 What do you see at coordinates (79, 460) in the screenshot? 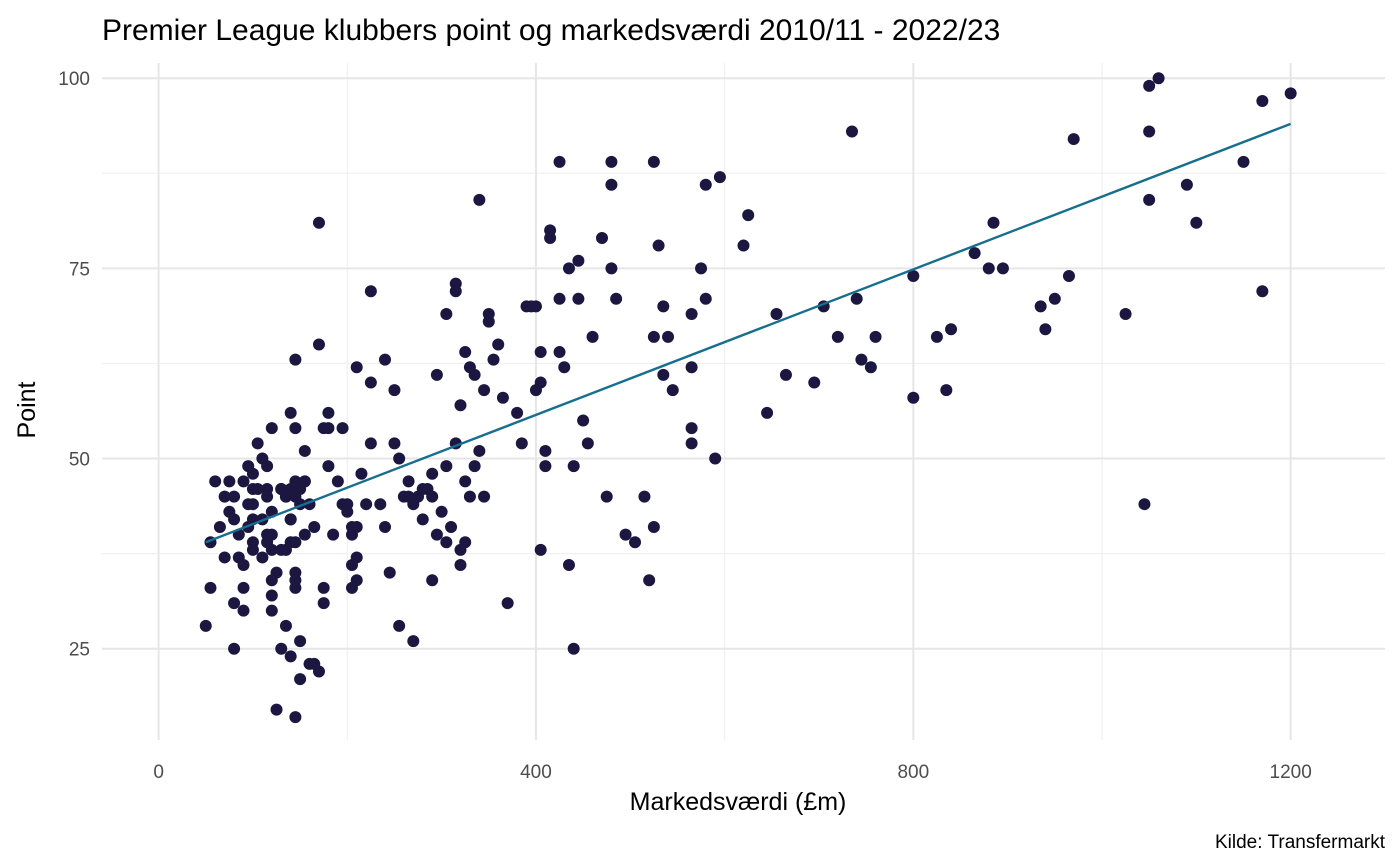
I see `y-tick-label: 50` at bounding box center [79, 460].